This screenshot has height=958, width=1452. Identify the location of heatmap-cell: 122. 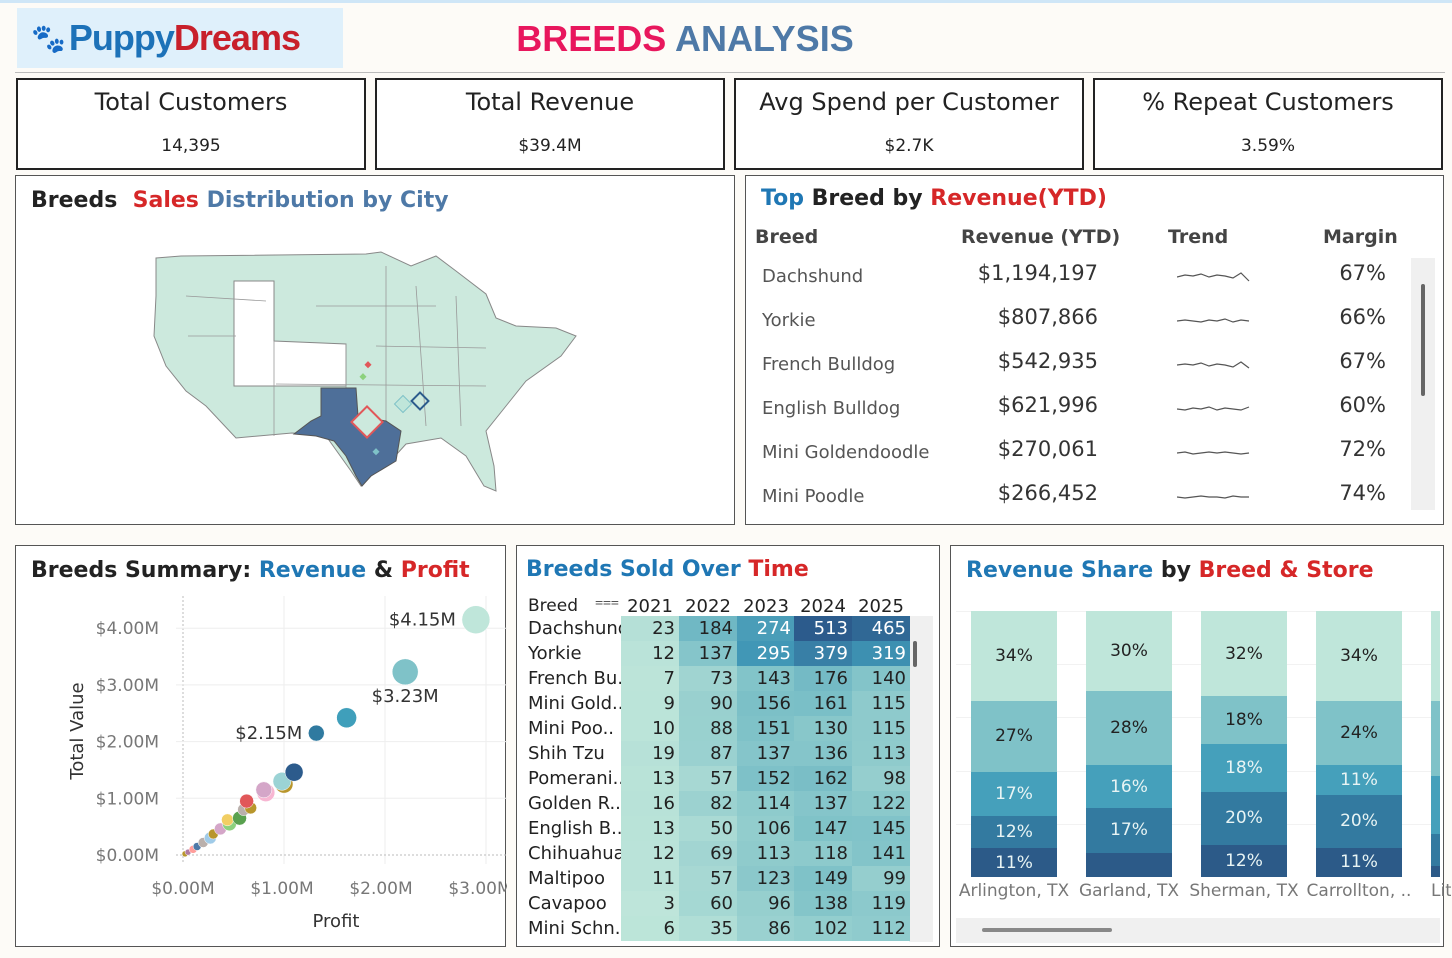
(881, 803).